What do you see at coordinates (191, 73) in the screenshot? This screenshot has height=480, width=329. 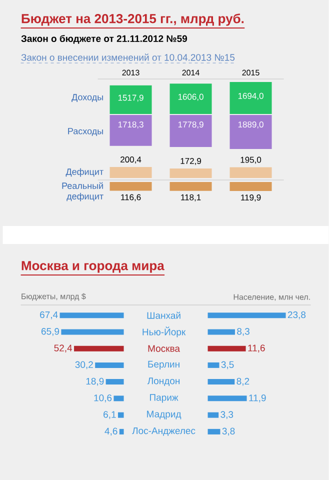 I see `category-label: 2014` at bounding box center [191, 73].